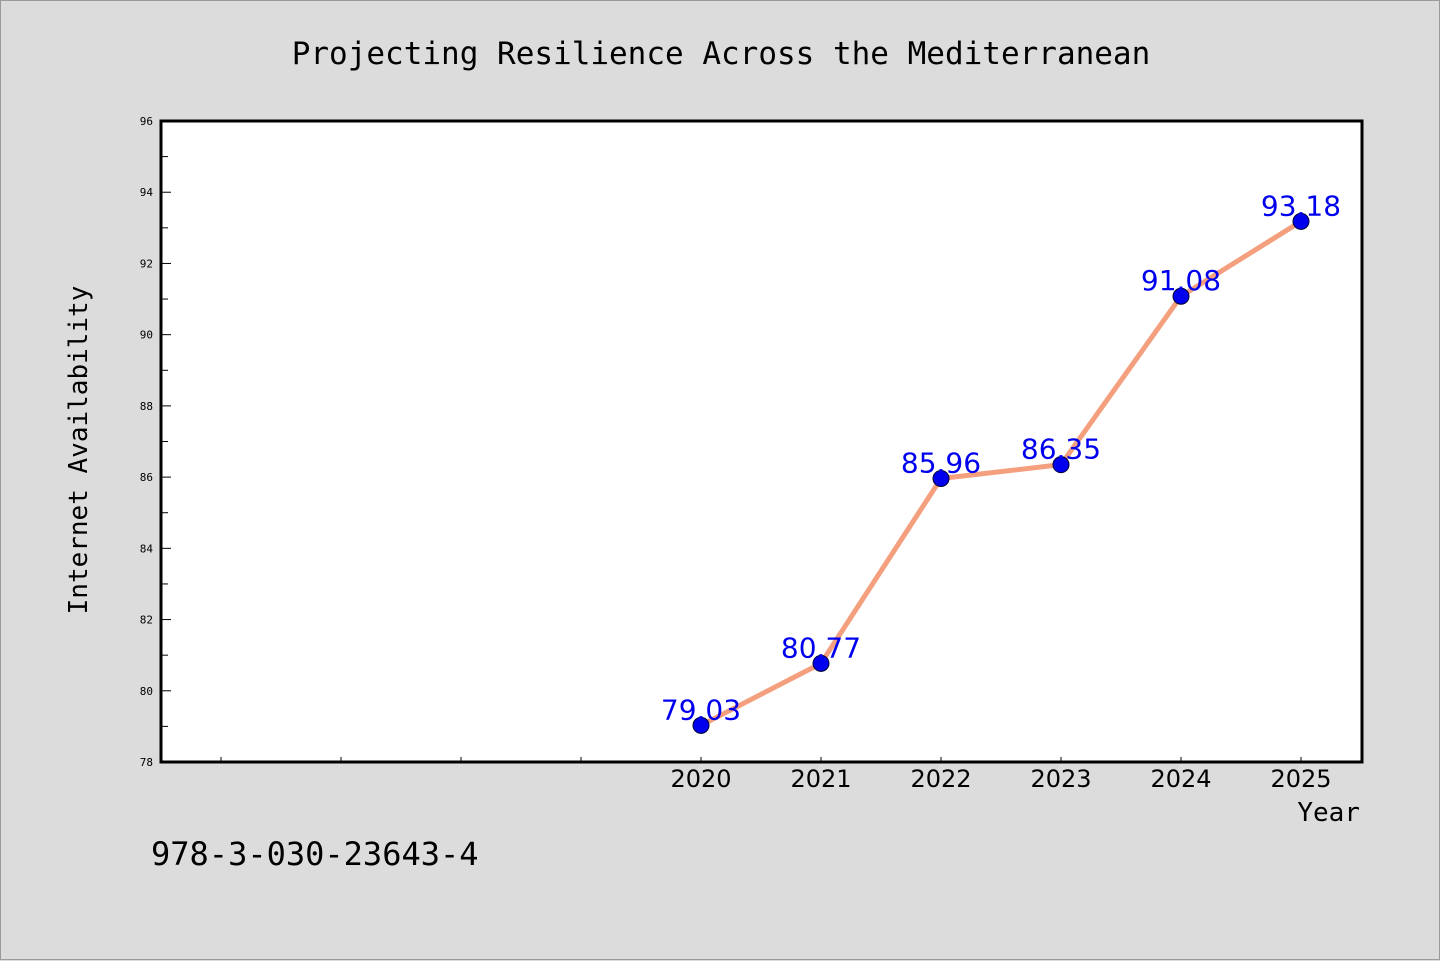 The image size is (1440, 961). What do you see at coordinates (1181, 280) in the screenshot?
I see `data-label: 91.08` at bounding box center [1181, 280].